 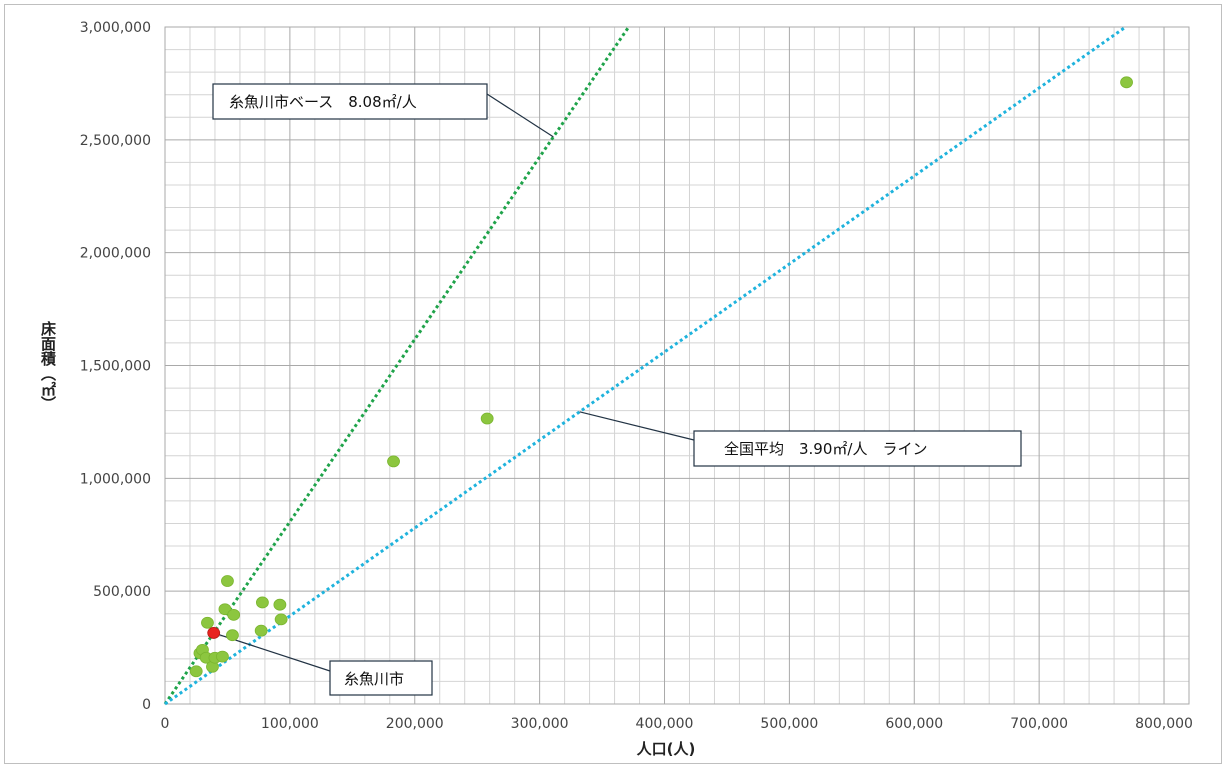 What do you see at coordinates (666, 749) in the screenshot?
I see `x-axis-title: 人口(人)` at bounding box center [666, 749].